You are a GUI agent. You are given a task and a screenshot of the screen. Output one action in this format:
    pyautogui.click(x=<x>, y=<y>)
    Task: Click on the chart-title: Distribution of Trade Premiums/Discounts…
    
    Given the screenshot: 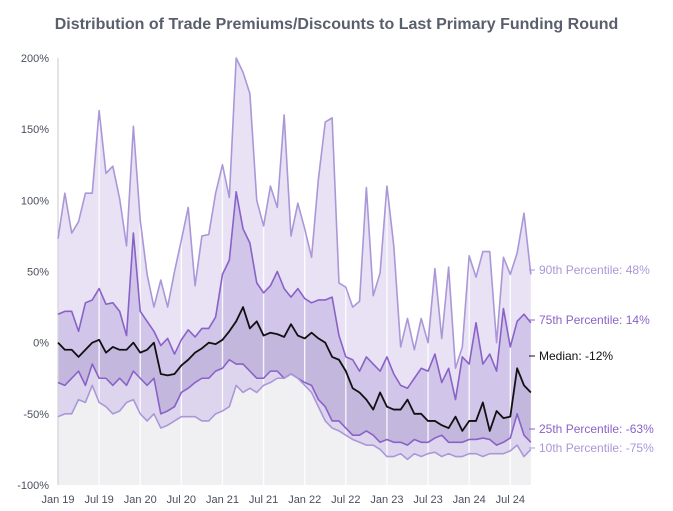 What is the action you would take?
    pyautogui.click(x=336, y=24)
    